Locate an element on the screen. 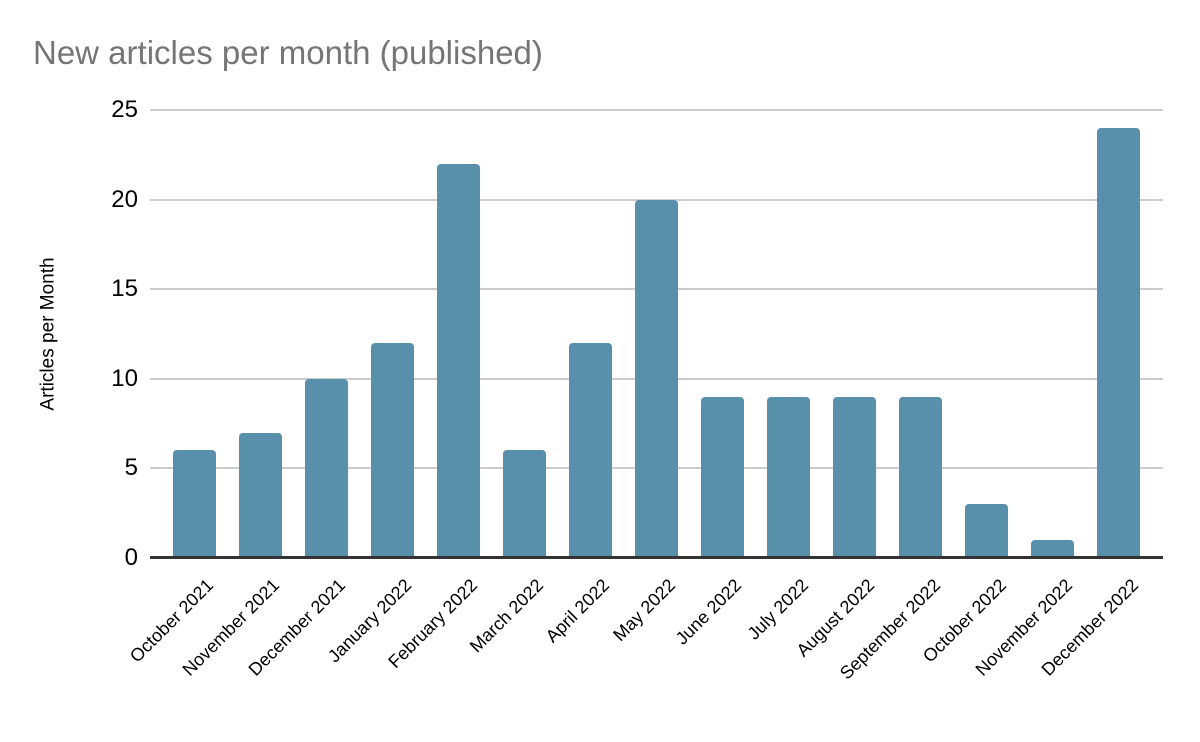 This screenshot has width=1200, height=742. x-label-slot: June 2022 is located at coordinates (714, 651).